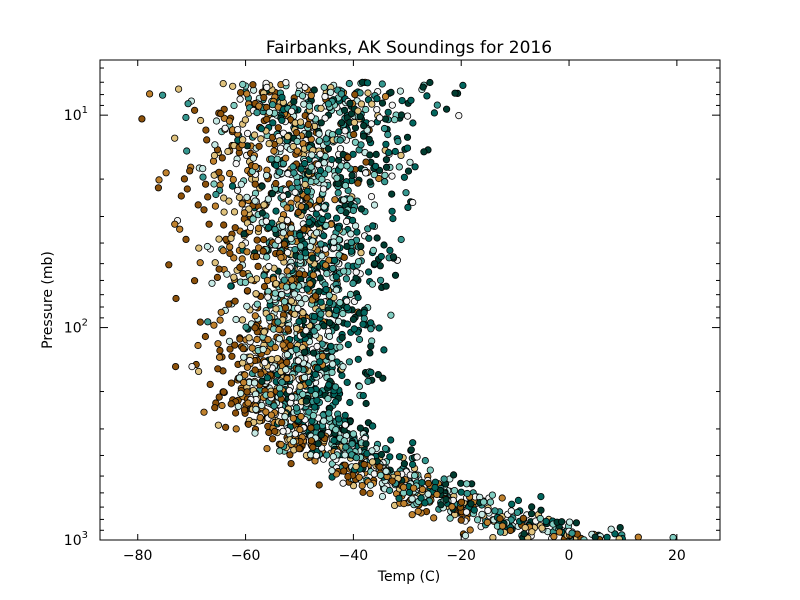  Describe the element at coordinates (138, 556) in the screenshot. I see `x-tick-label: −80` at that location.